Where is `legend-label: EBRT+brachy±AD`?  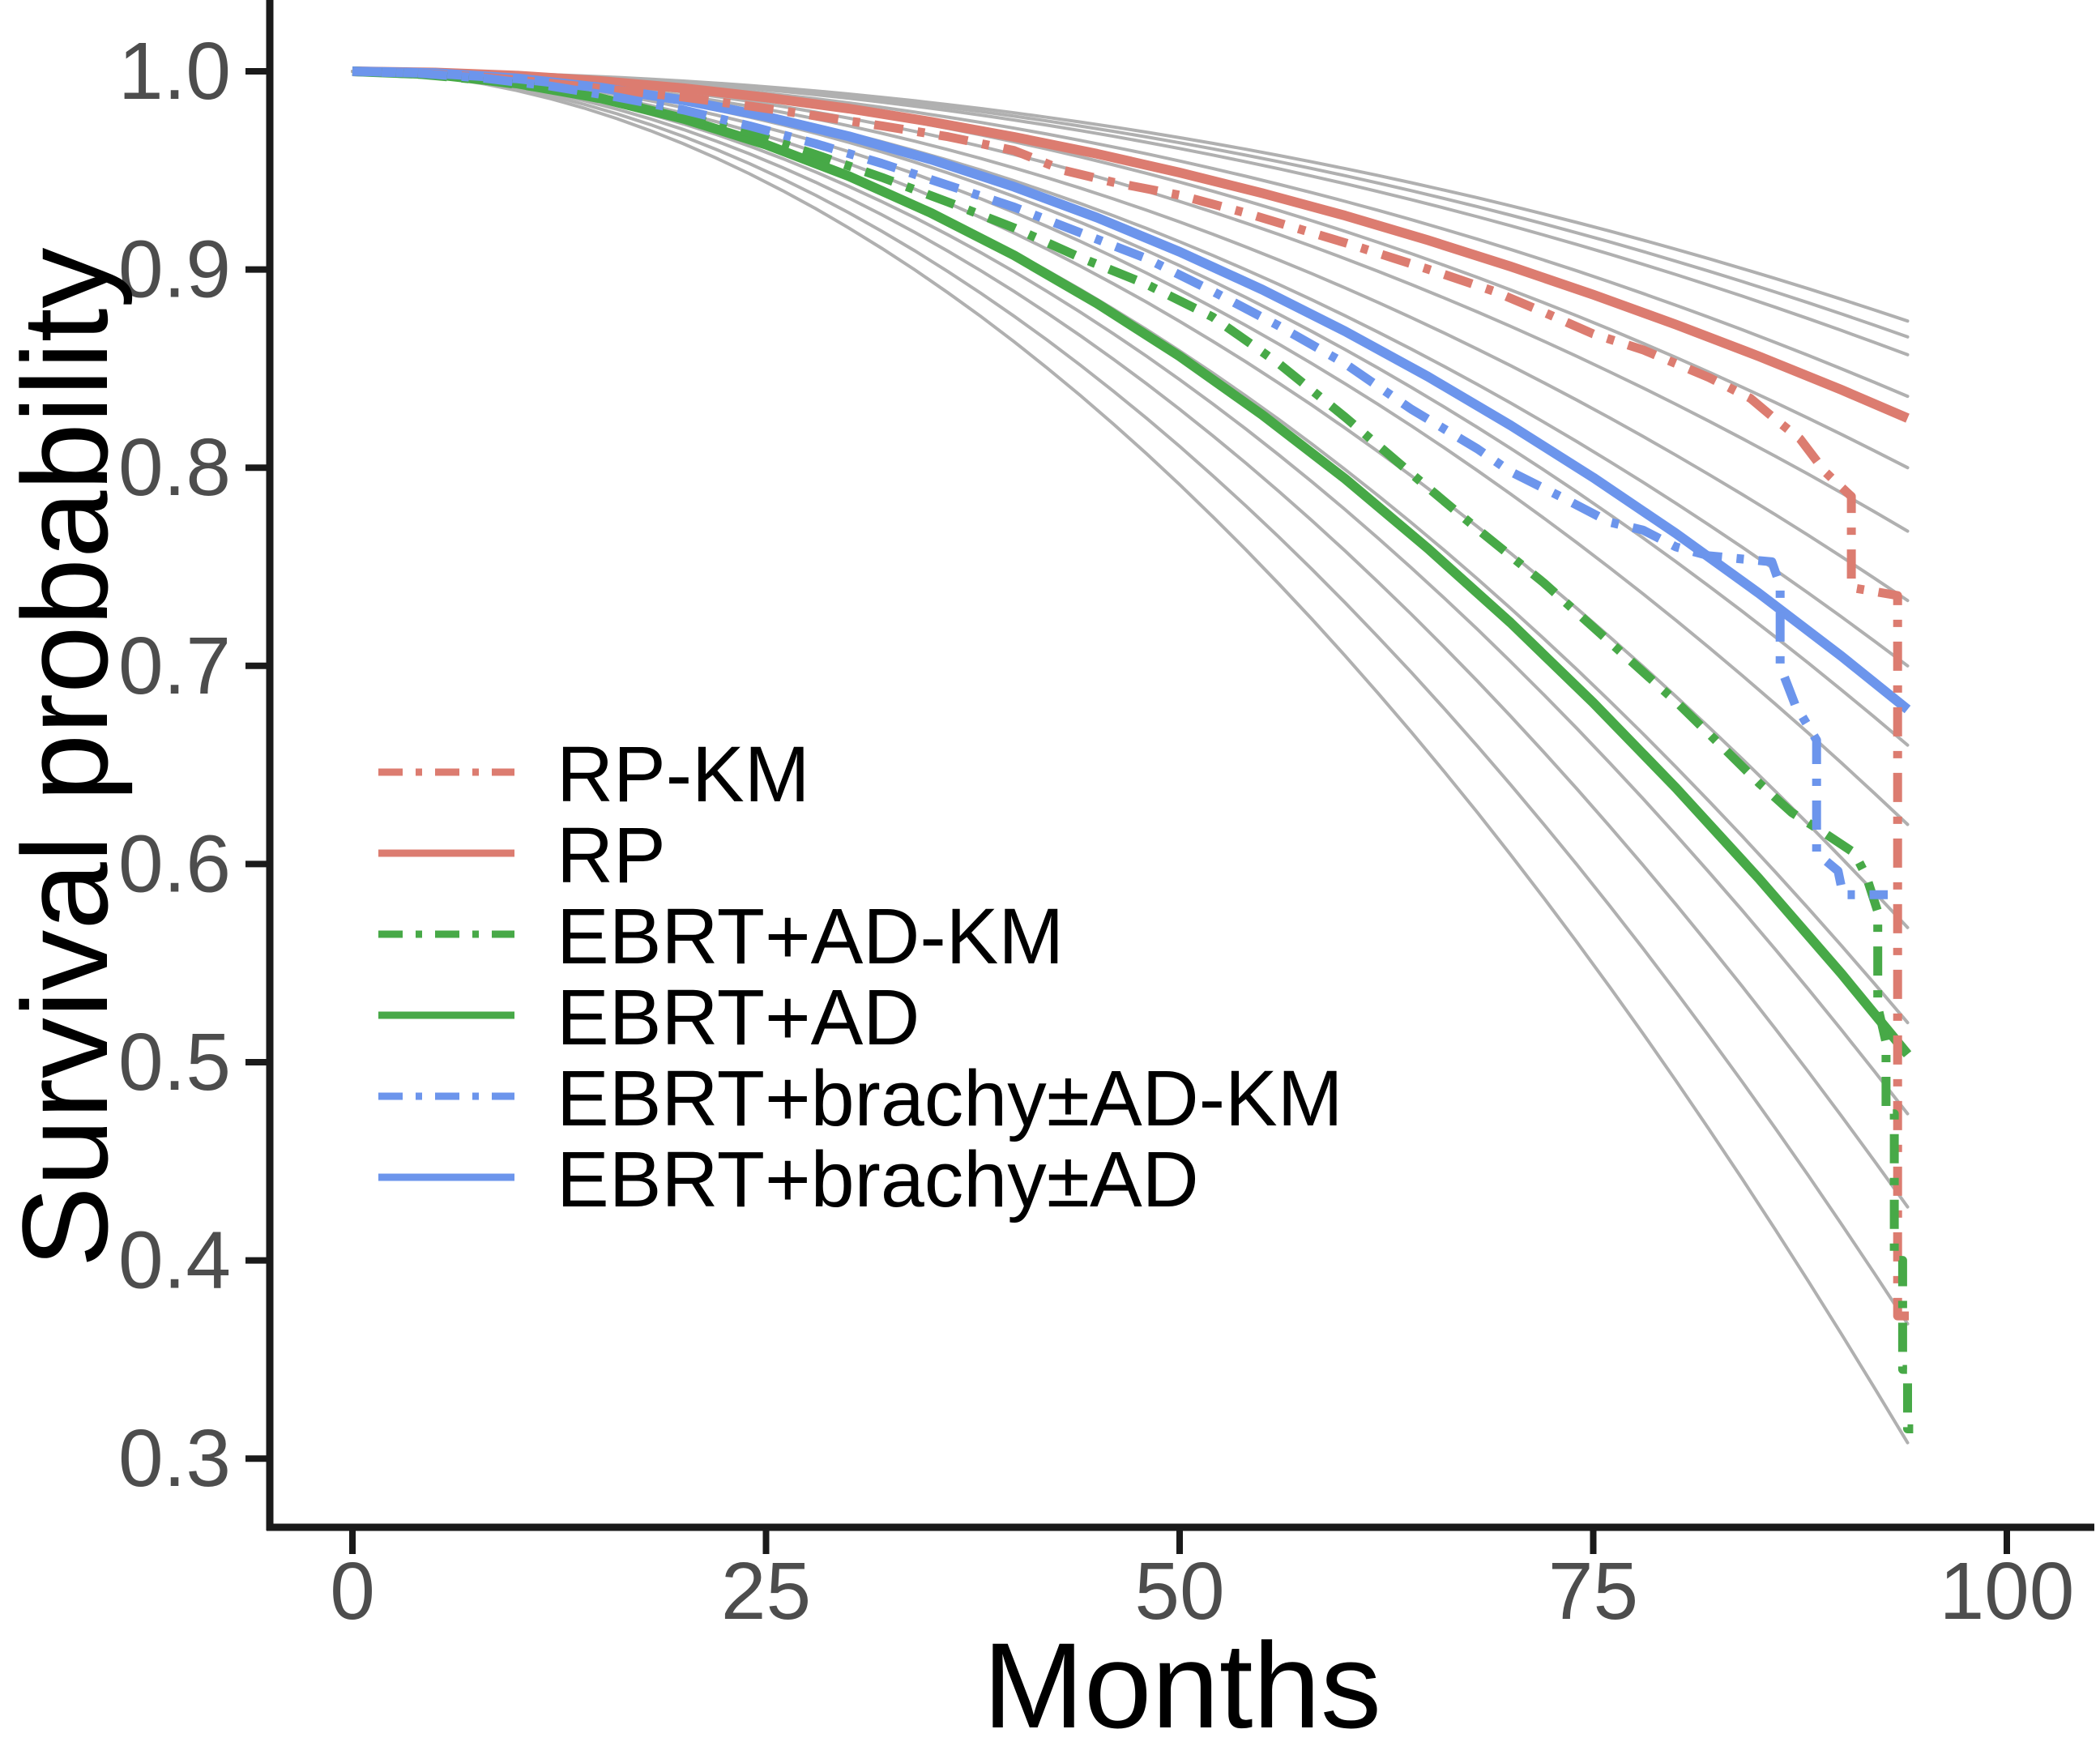 legend-label: EBRT+brachy±AD is located at coordinates (878, 1179).